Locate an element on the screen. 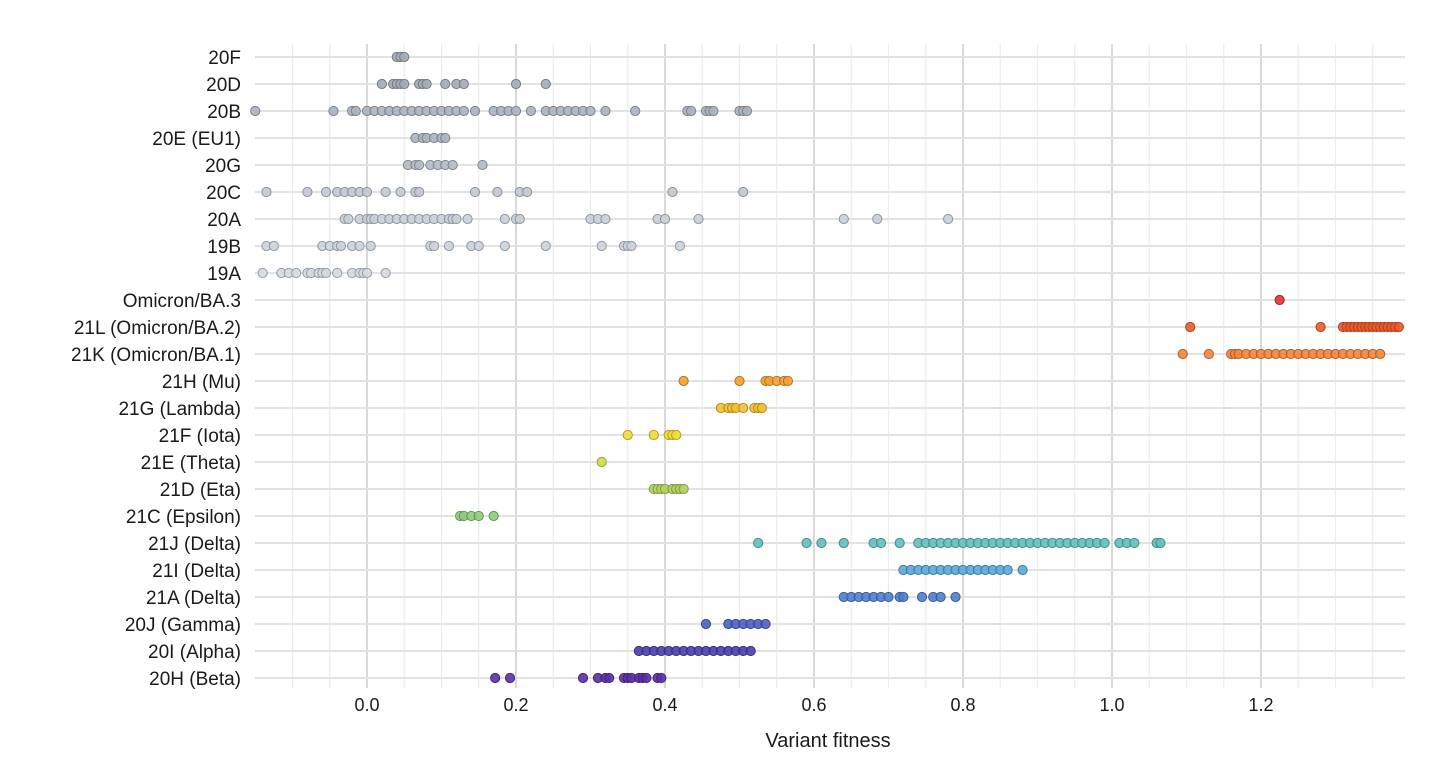  category-label: 20B is located at coordinates (224, 112).